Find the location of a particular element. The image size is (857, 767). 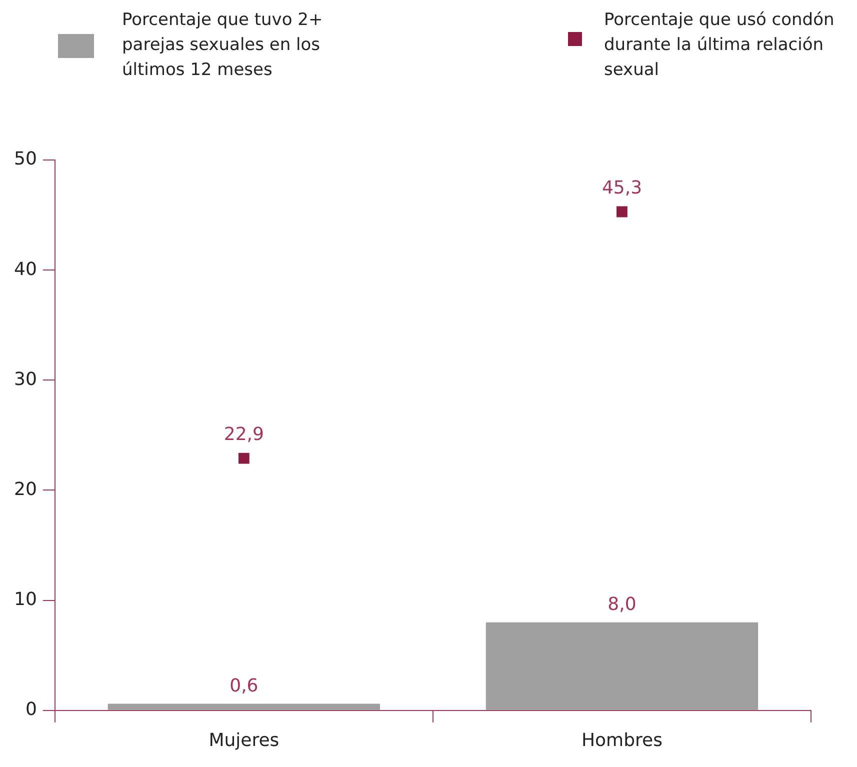

legend-label: Porcentaje que tuvo 2+ parejas sexuales en los últimos 12 meses is located at coordinates (223, 45).